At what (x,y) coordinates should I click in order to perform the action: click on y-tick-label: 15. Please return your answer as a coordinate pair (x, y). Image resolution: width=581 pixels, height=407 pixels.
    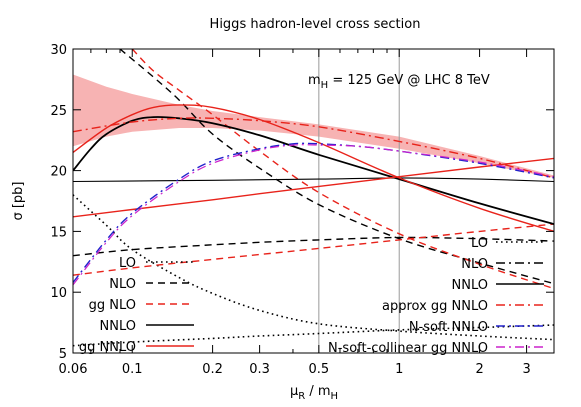
    Looking at the image, I should click on (58, 232).